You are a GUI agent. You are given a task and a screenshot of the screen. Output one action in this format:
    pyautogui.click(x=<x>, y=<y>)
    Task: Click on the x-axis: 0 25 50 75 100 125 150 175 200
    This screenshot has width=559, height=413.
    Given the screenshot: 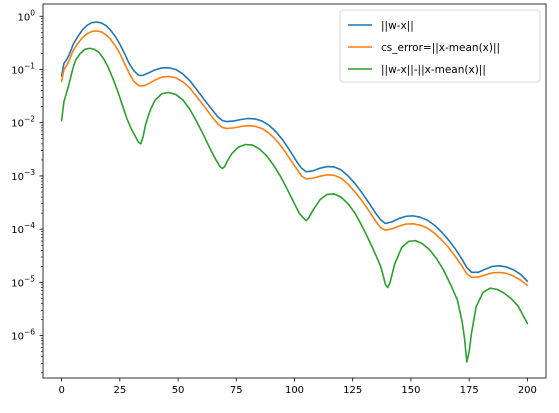 What is the action you would take?
    pyautogui.click(x=297, y=387)
    